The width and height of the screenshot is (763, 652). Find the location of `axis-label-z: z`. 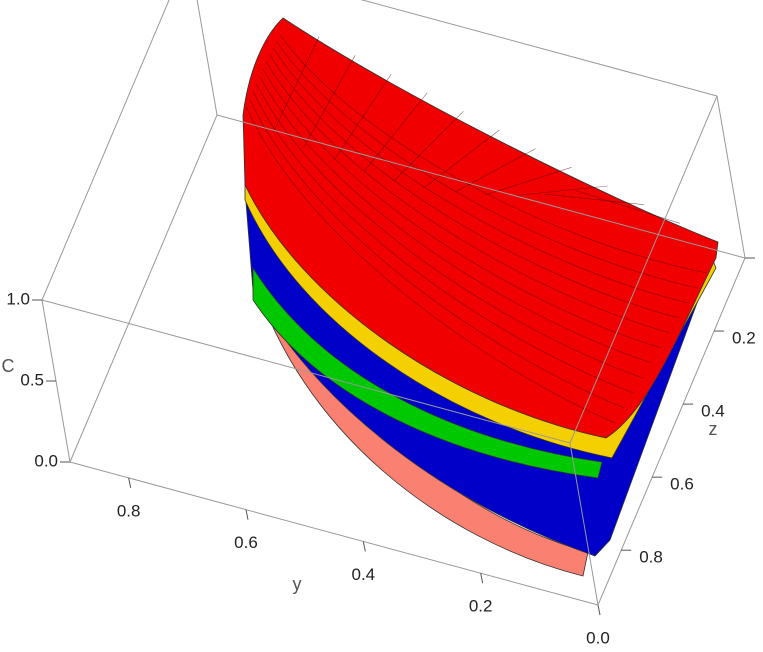

axis-label-z: z is located at coordinates (713, 429).